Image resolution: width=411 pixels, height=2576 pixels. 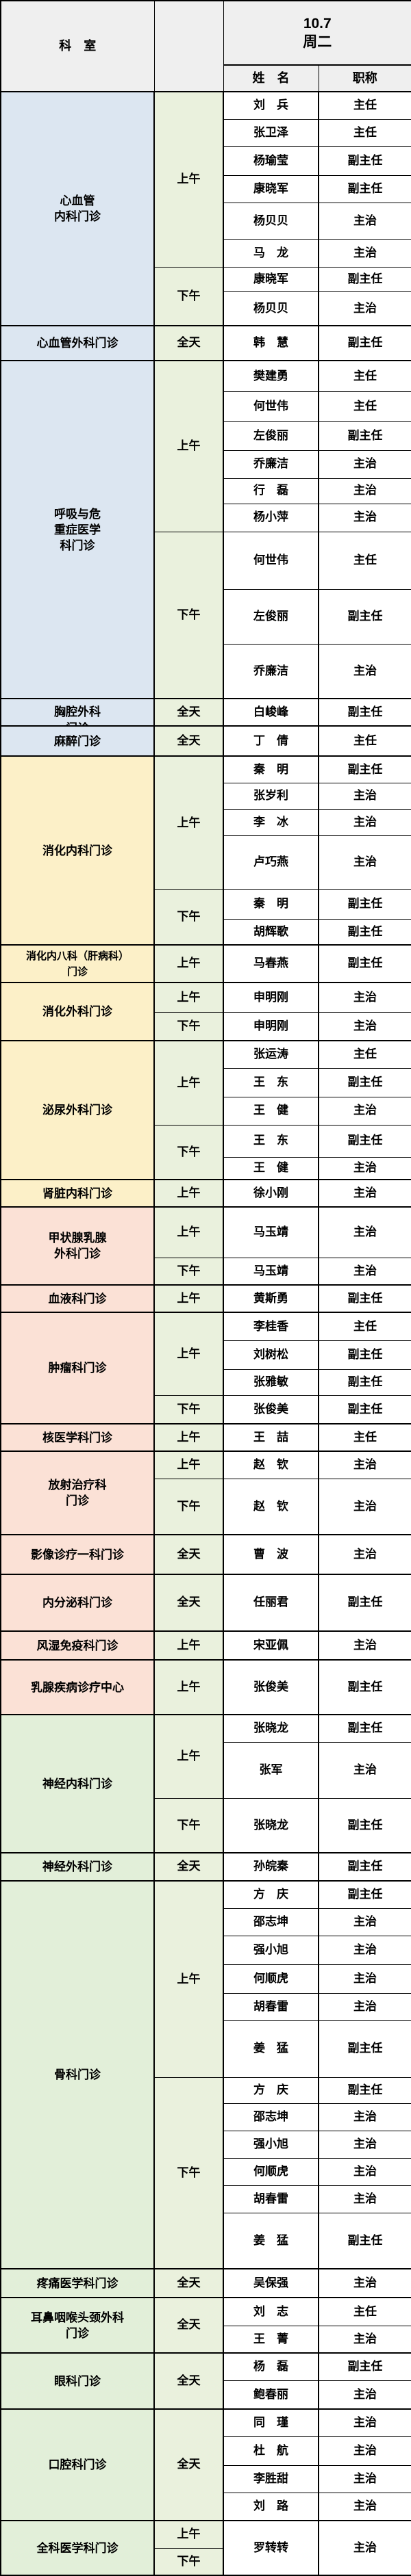 I want to click on dept-label-line: 乳腺疾病诊疗中心, so click(x=77, y=1688).